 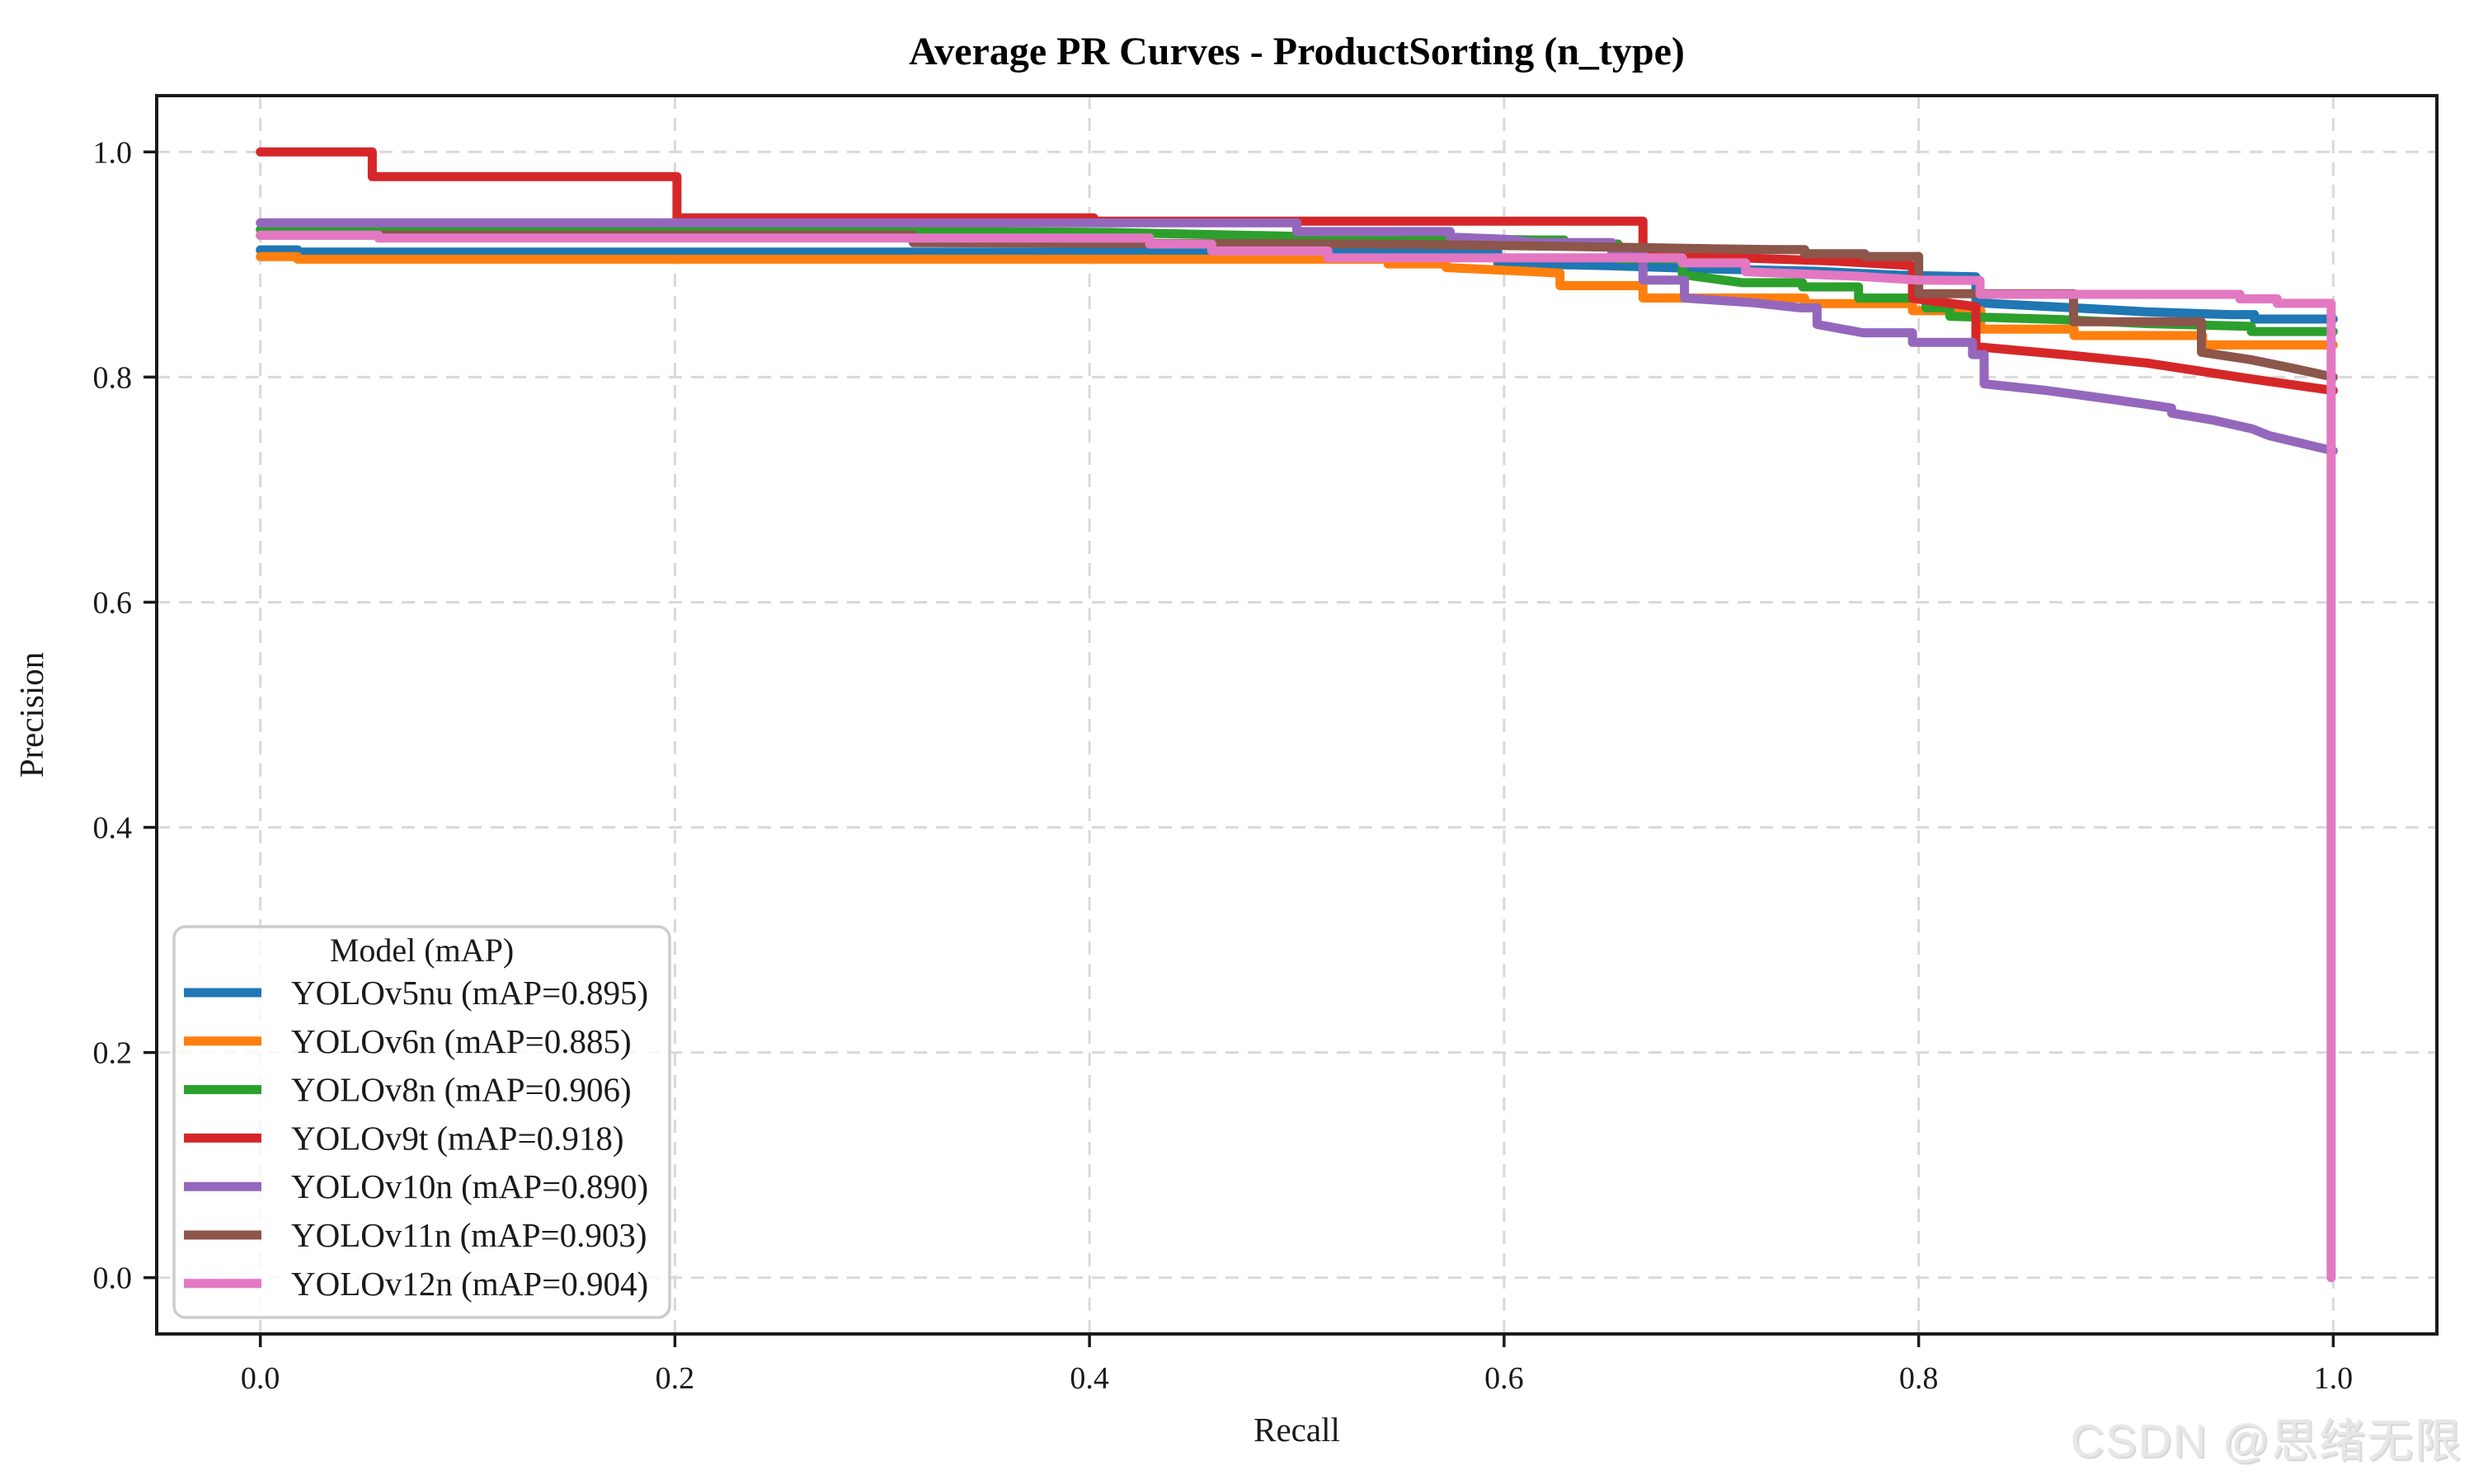 I want to click on legend-label-yolov6n: YOLOv6n (mAP=0.885), so click(x=461, y=1041).